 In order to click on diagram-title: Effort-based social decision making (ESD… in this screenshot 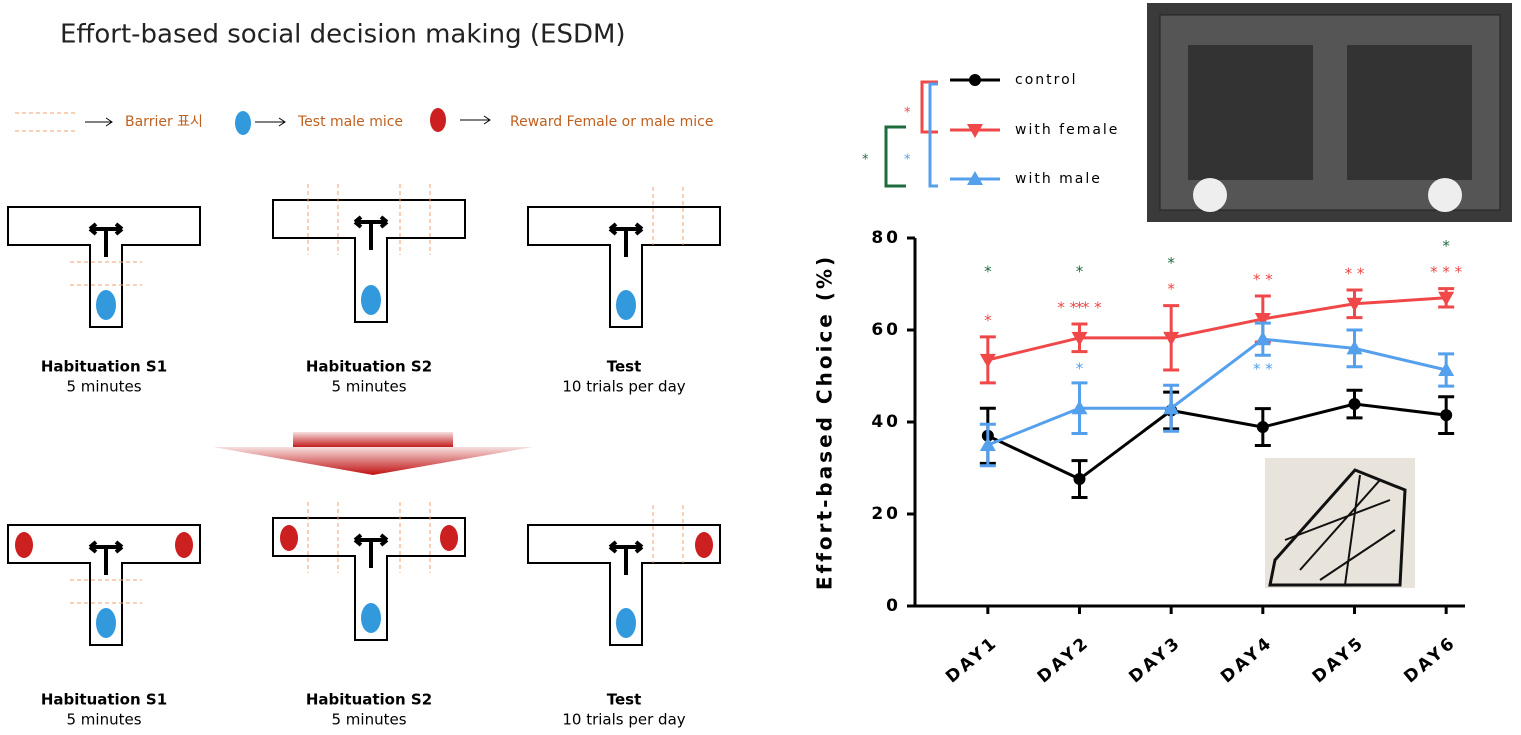, I will do `click(343, 35)`.